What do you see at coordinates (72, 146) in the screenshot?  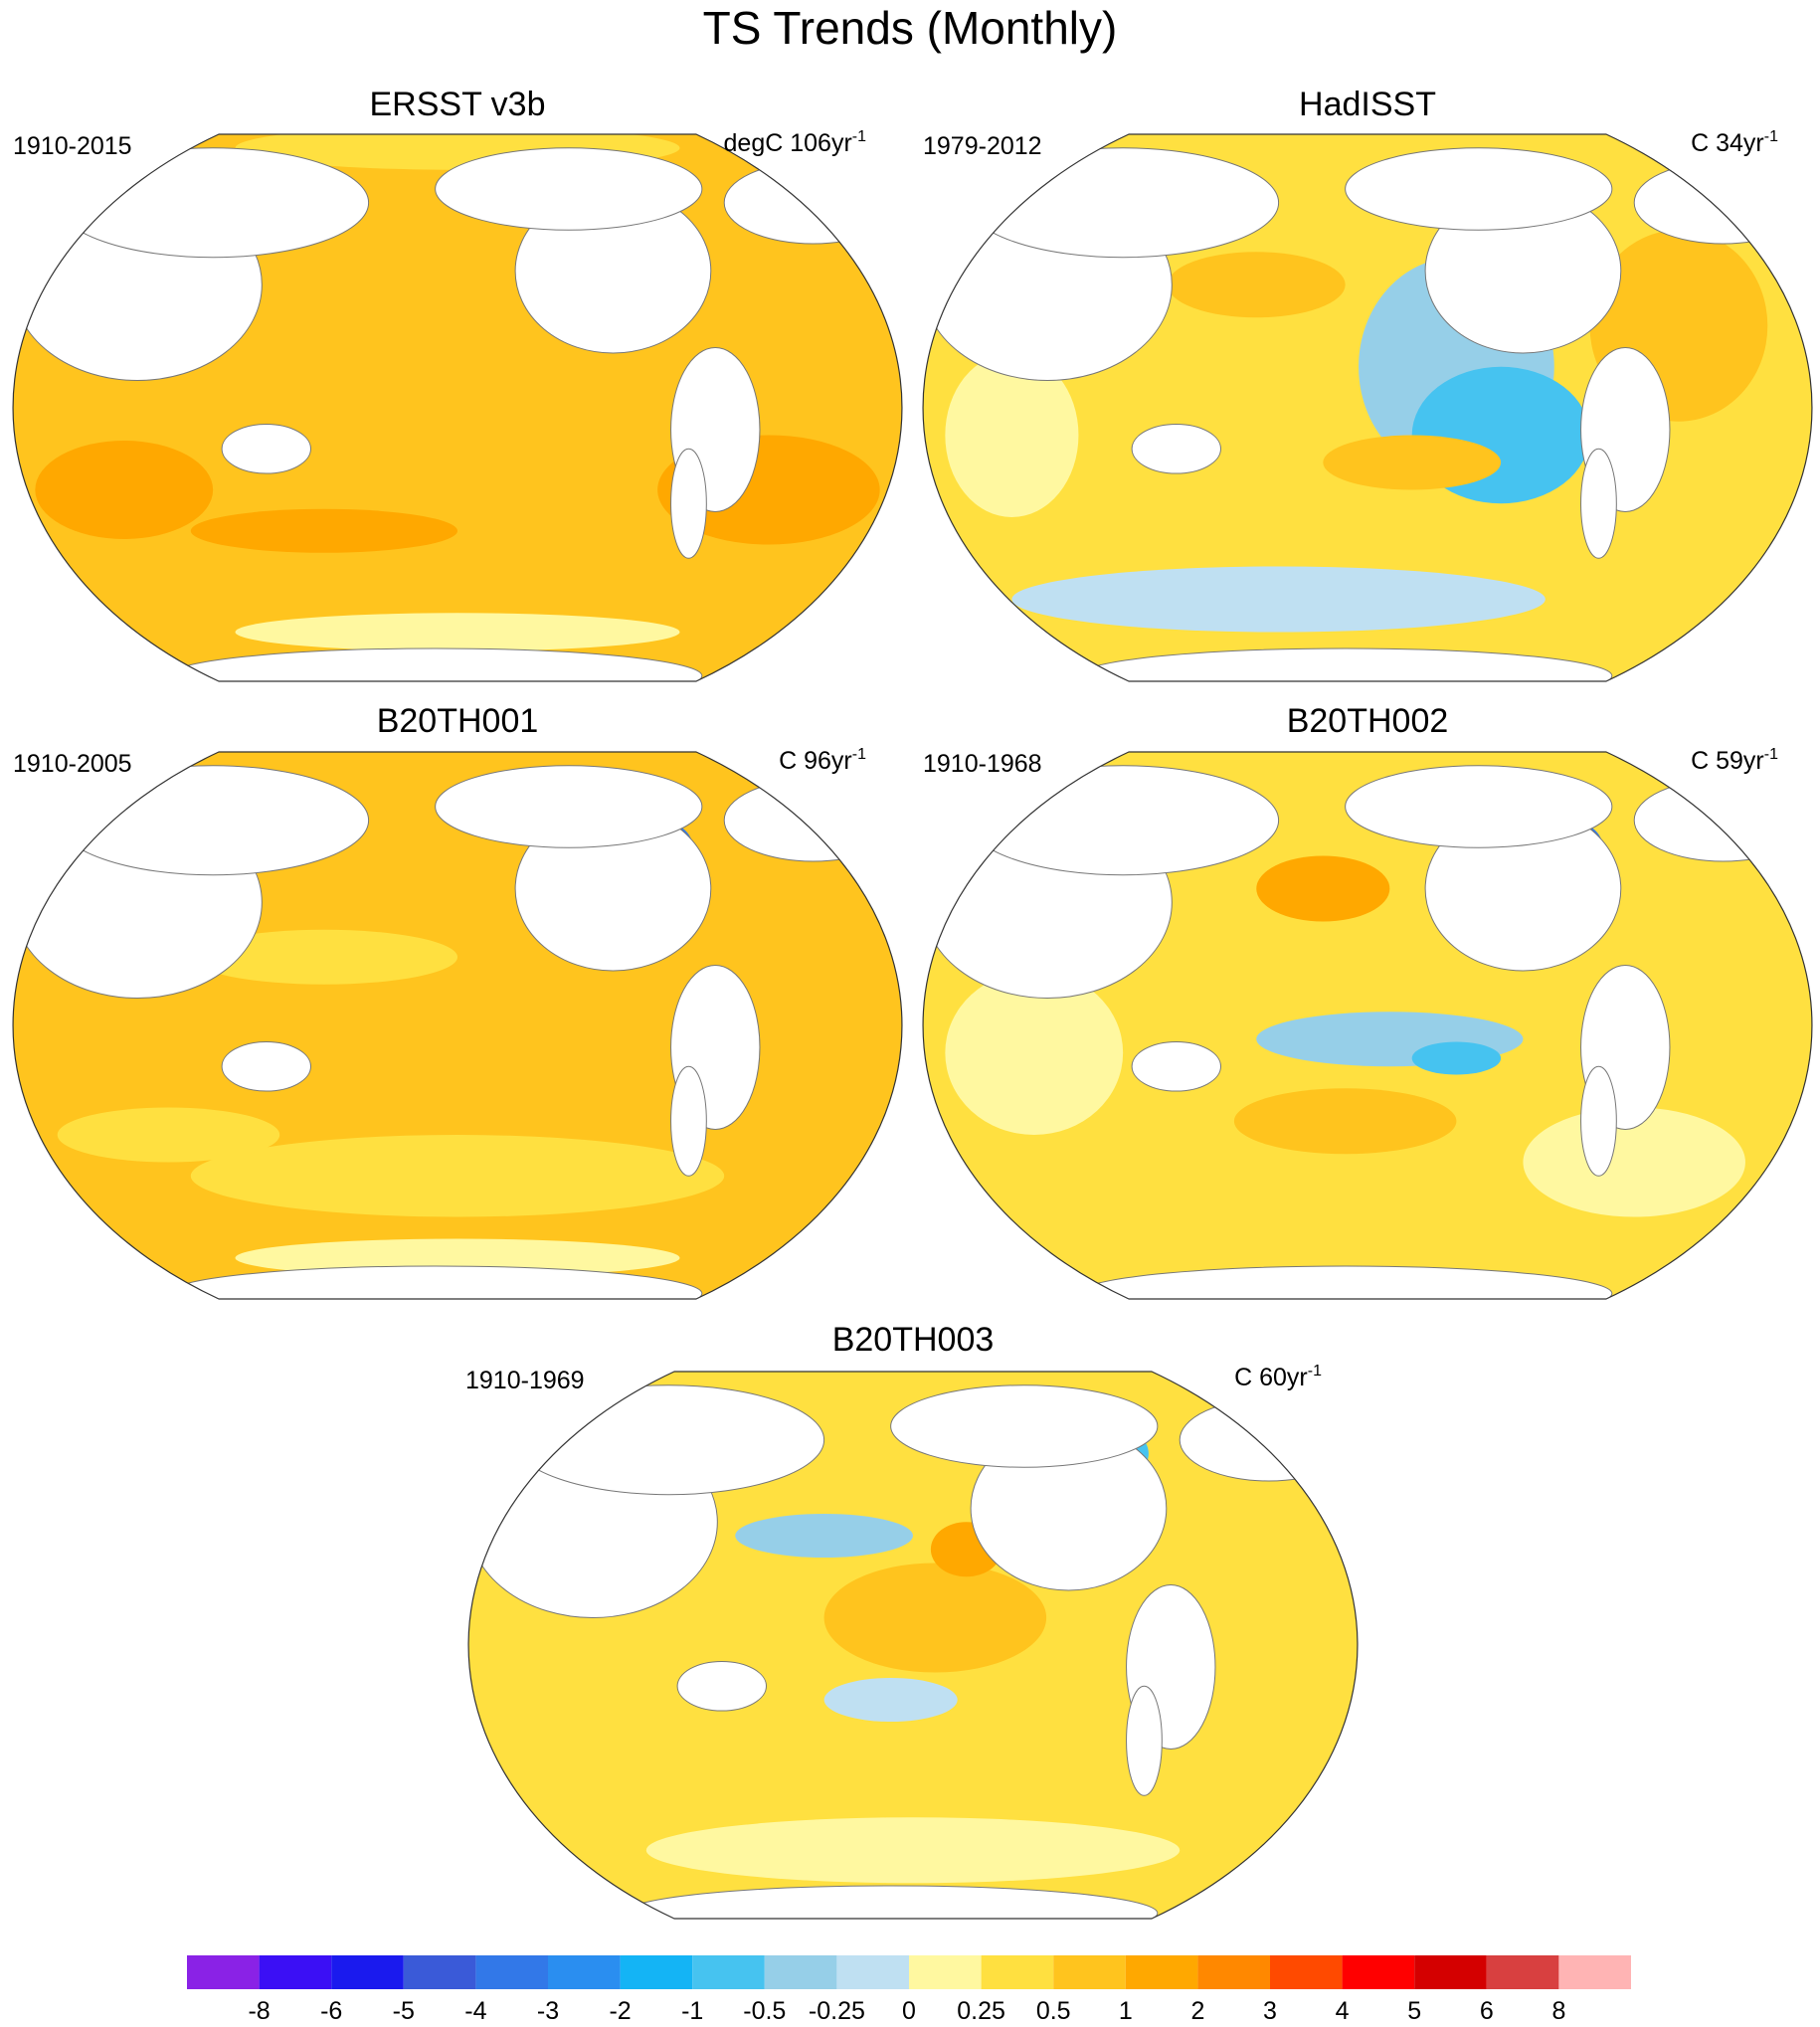 I see `period-label: 1910-2015` at bounding box center [72, 146].